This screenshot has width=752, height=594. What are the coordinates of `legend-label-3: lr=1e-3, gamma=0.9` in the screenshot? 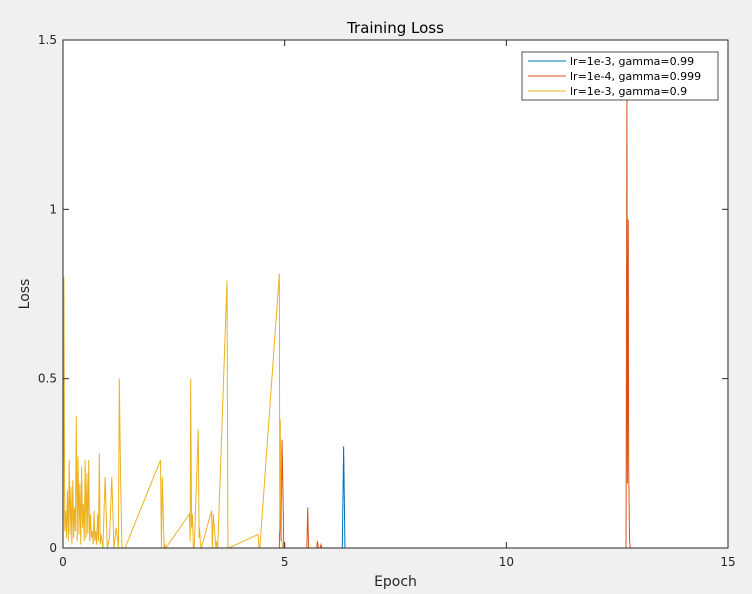 It's located at (628, 91).